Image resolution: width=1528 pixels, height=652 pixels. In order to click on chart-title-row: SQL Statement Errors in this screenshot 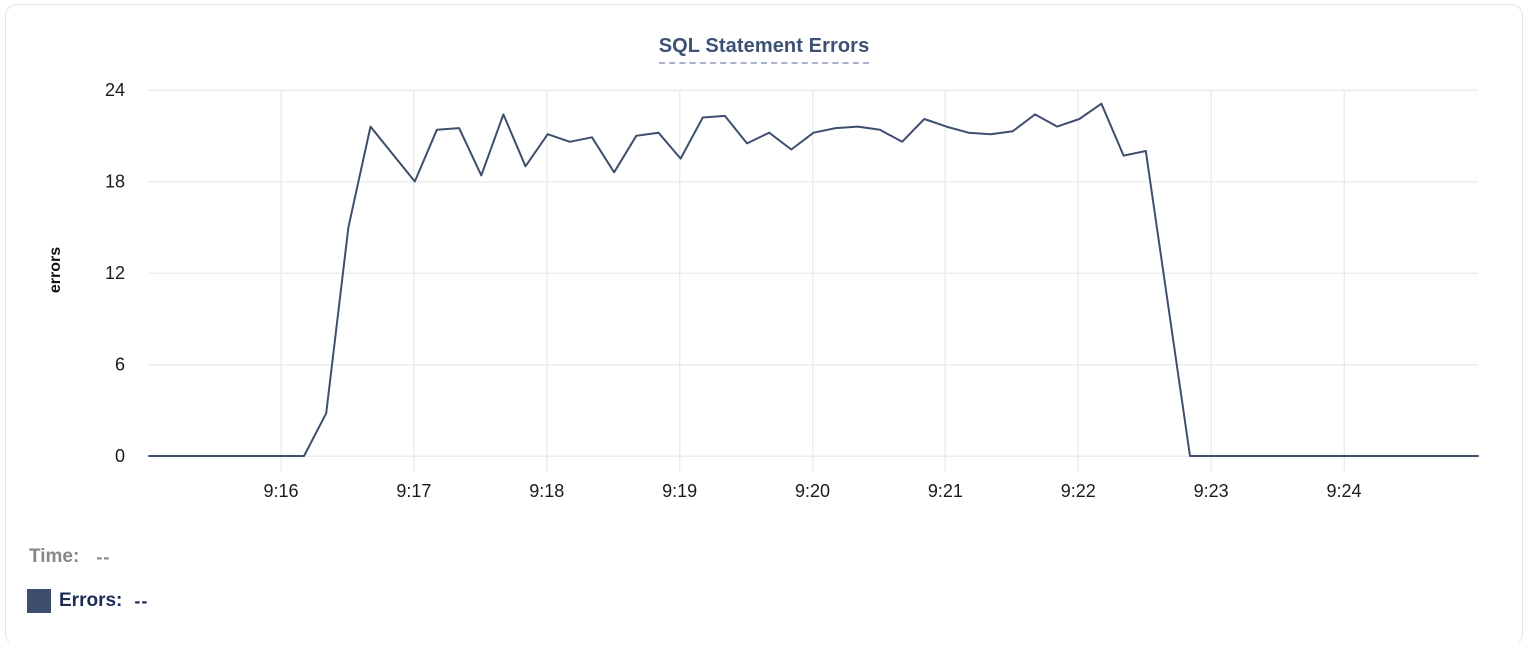, I will do `click(764, 49)`.